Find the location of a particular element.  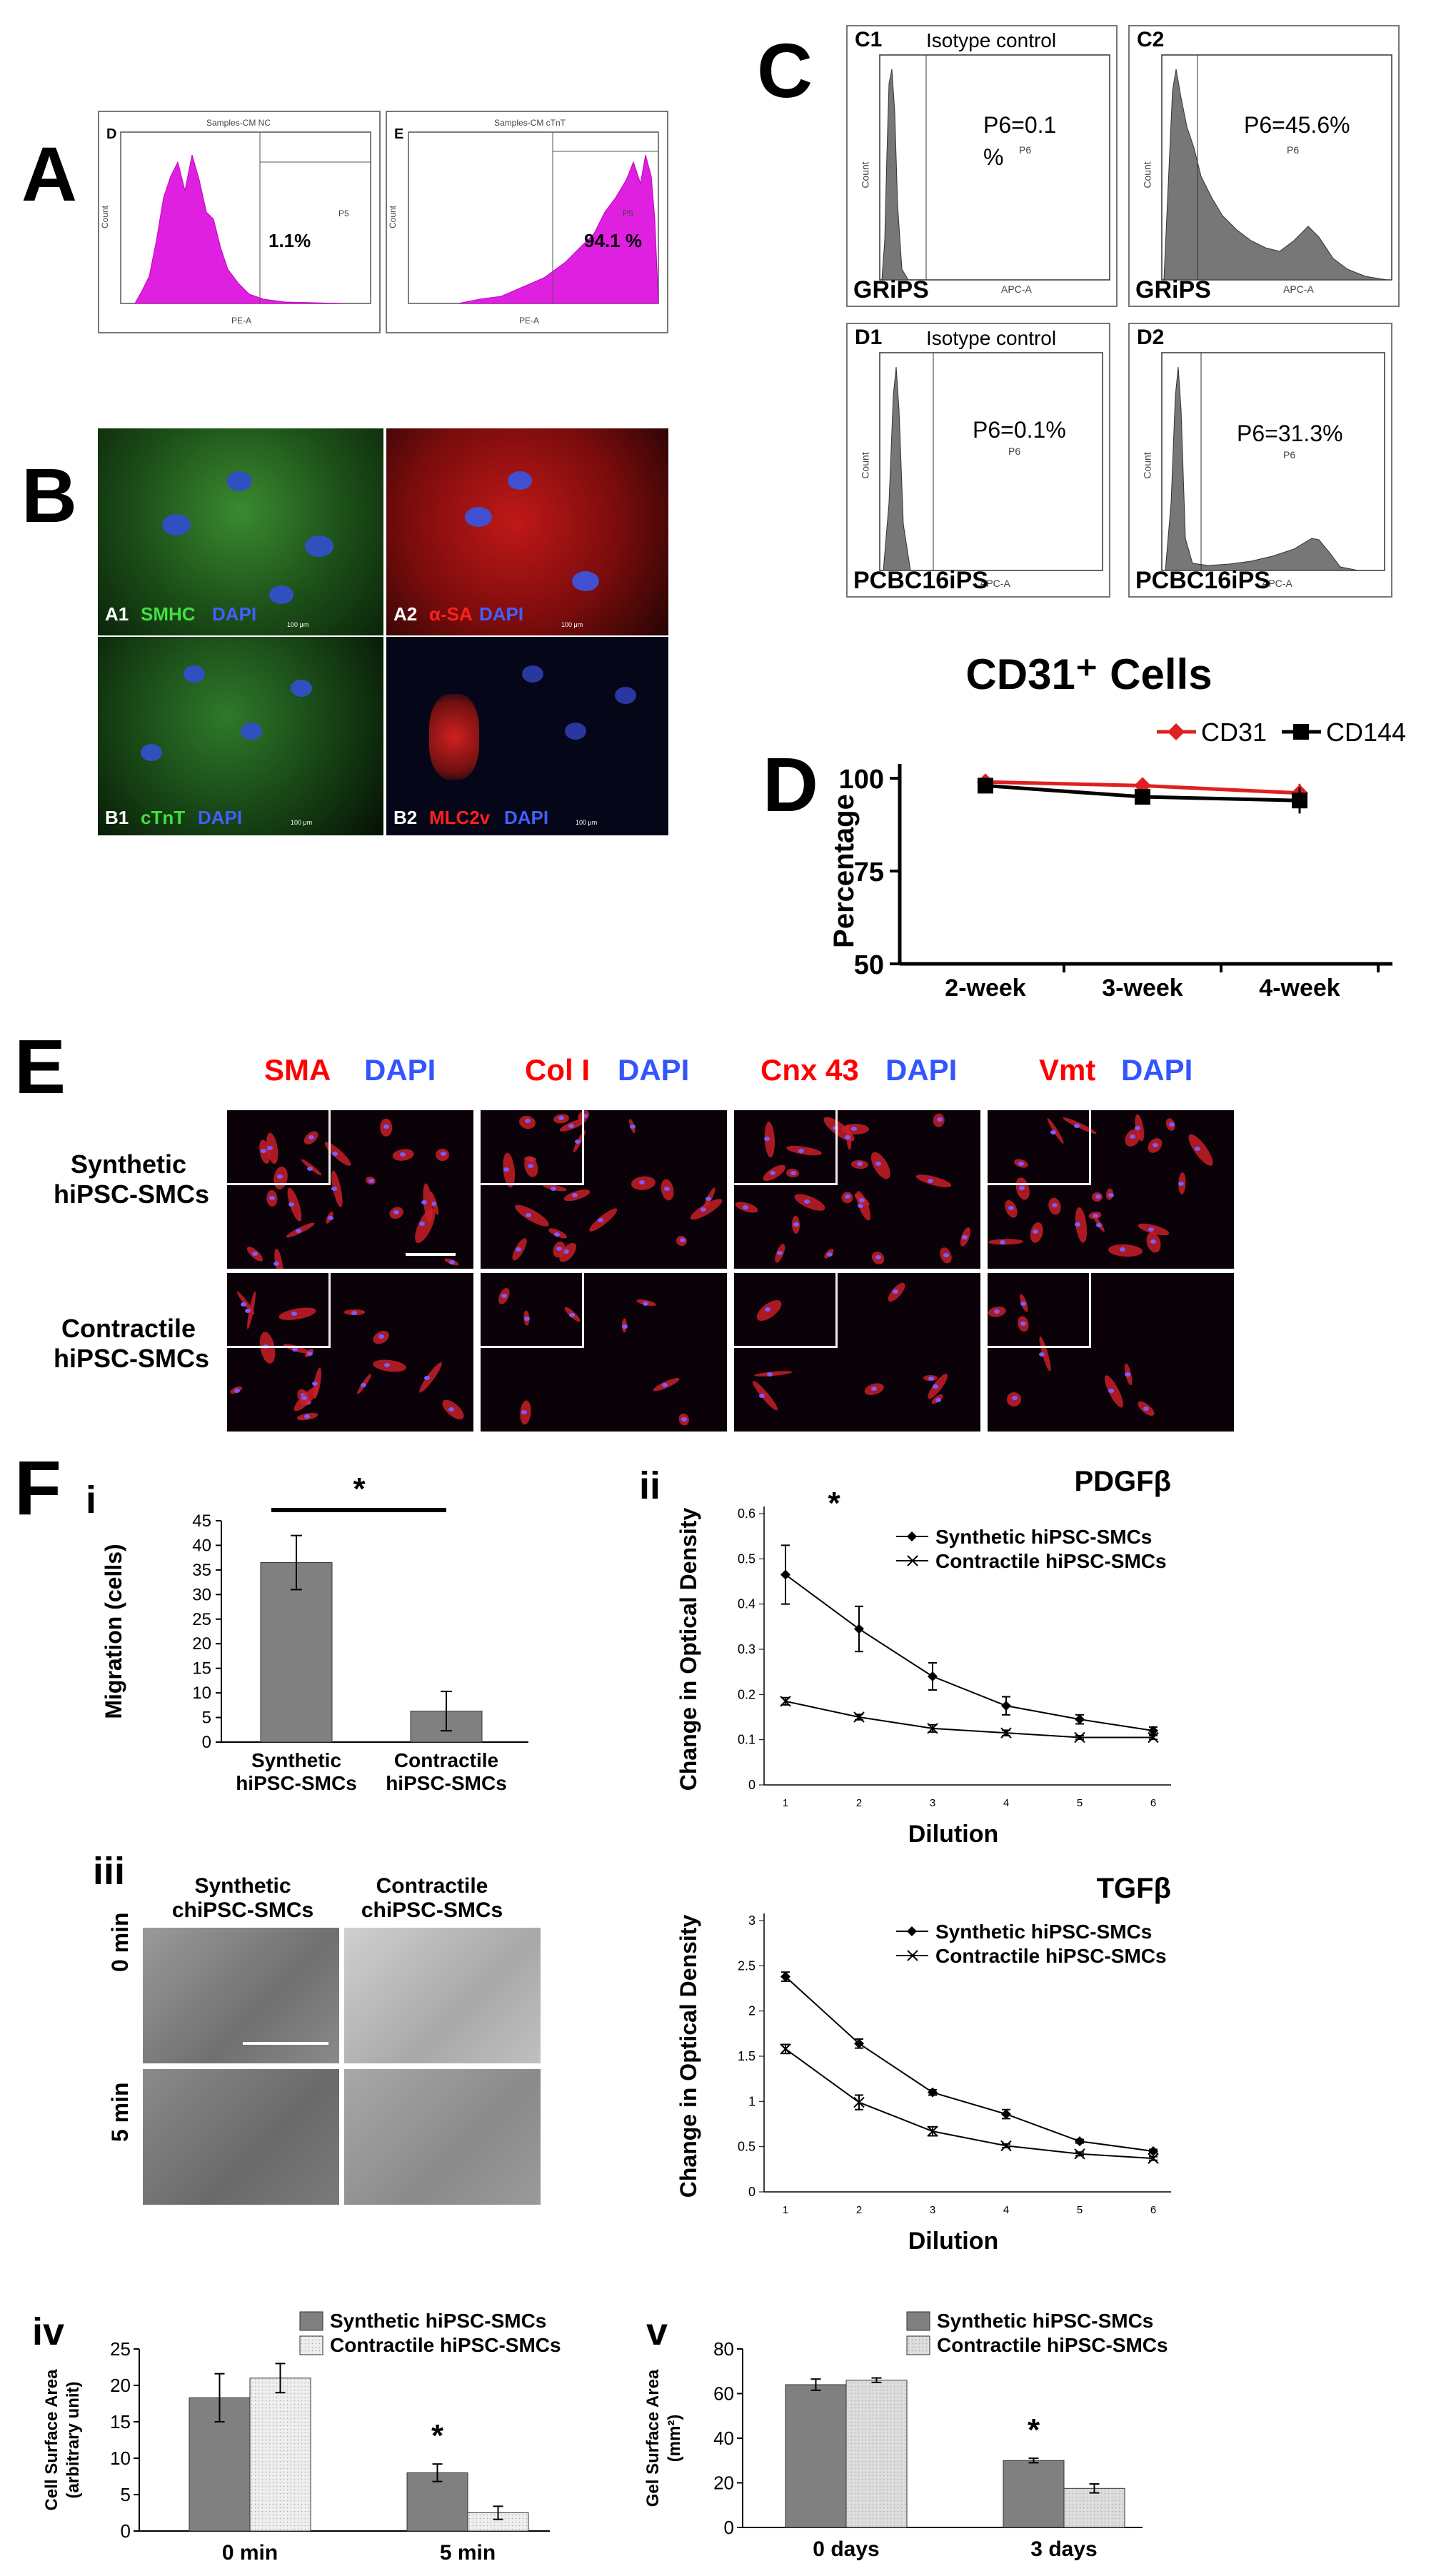

x-tick-label: 2-week is located at coordinates (985, 988).